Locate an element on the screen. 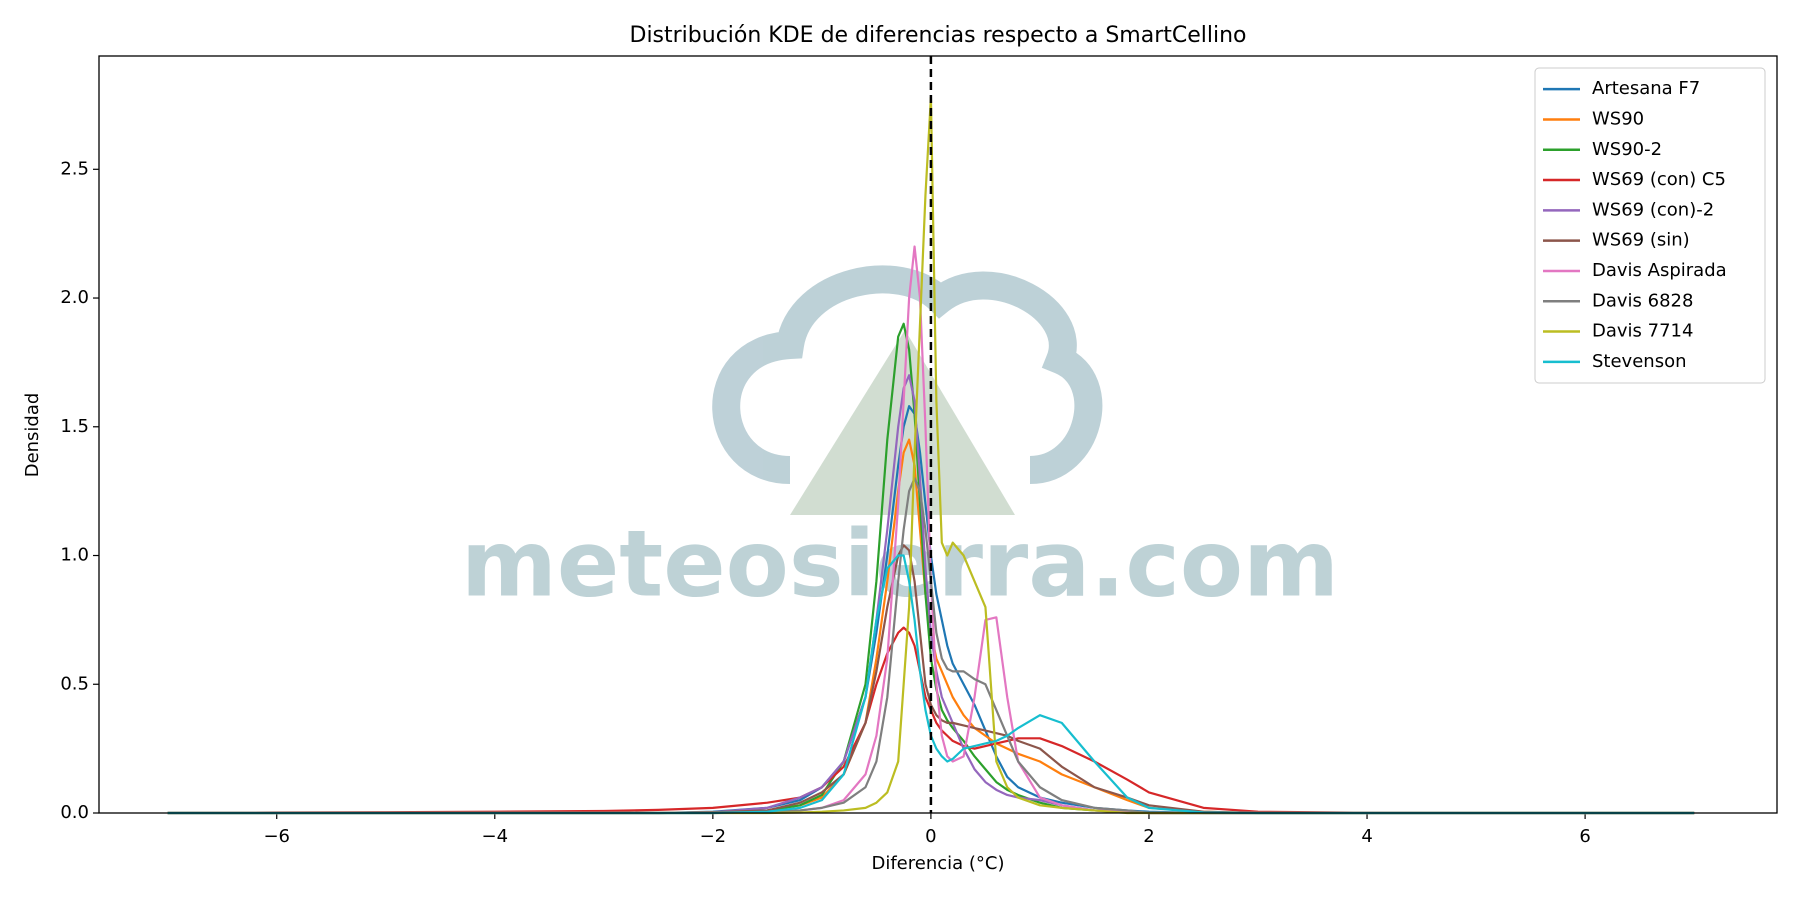 Image resolution: width=1800 pixels, height=900 pixels. y-axis-label: Densidad is located at coordinates (32, 435).